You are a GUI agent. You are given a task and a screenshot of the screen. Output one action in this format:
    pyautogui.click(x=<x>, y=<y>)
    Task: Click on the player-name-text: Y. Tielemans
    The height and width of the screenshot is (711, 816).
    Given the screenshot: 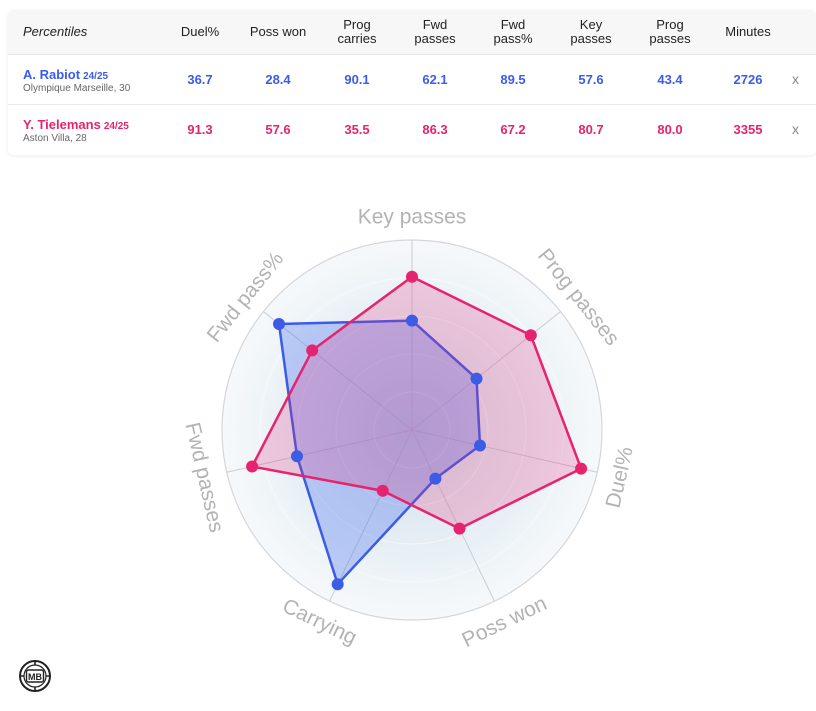 What is the action you would take?
    pyautogui.click(x=62, y=124)
    